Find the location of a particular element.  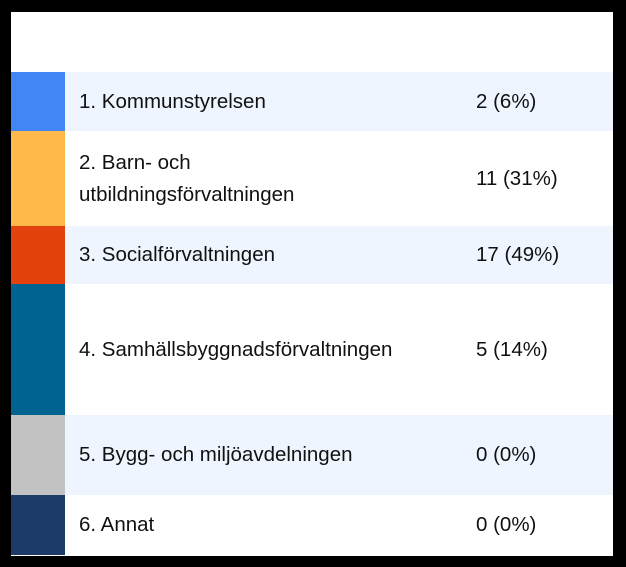

legend-label: 5. Bygg- och miljöavdelningen is located at coordinates (216, 454).